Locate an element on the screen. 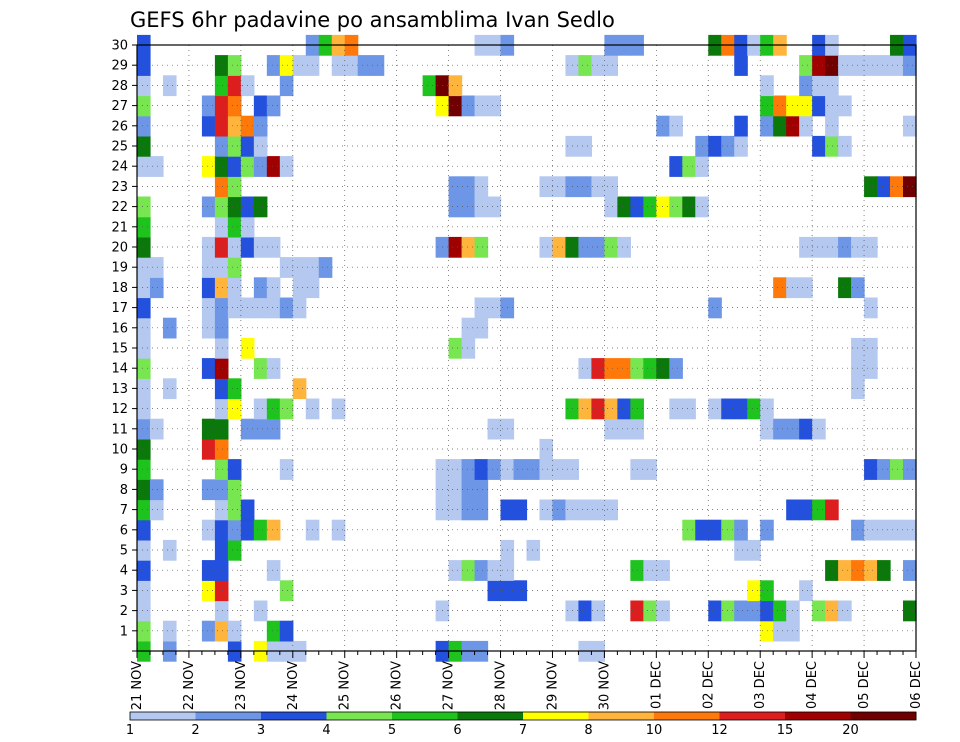 This screenshot has width=960, height=742. y-tick-label: 8 is located at coordinates (124, 490).